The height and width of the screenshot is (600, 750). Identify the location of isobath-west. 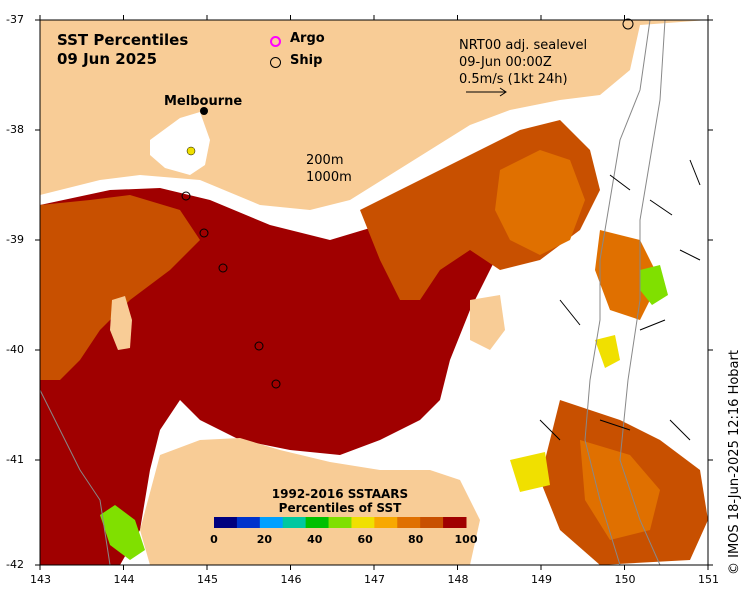
(75, 477).